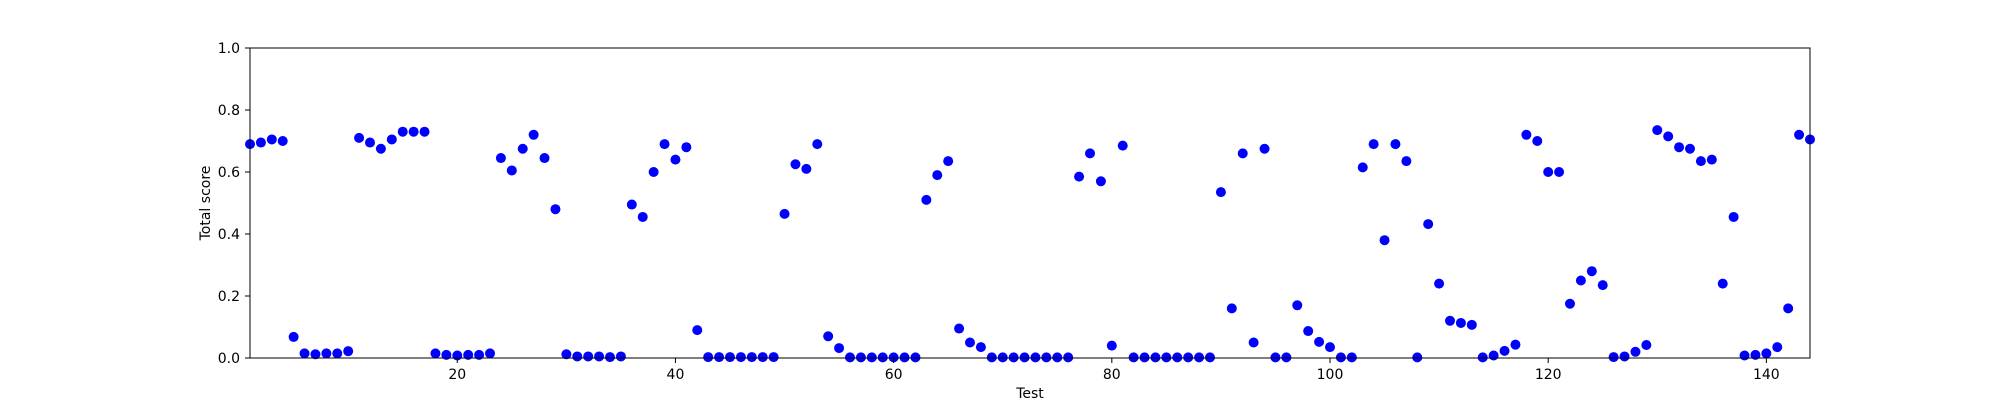 The height and width of the screenshot is (400, 2000). What do you see at coordinates (229, 235) in the screenshot?
I see `y-tick-label: 0.4` at bounding box center [229, 235].